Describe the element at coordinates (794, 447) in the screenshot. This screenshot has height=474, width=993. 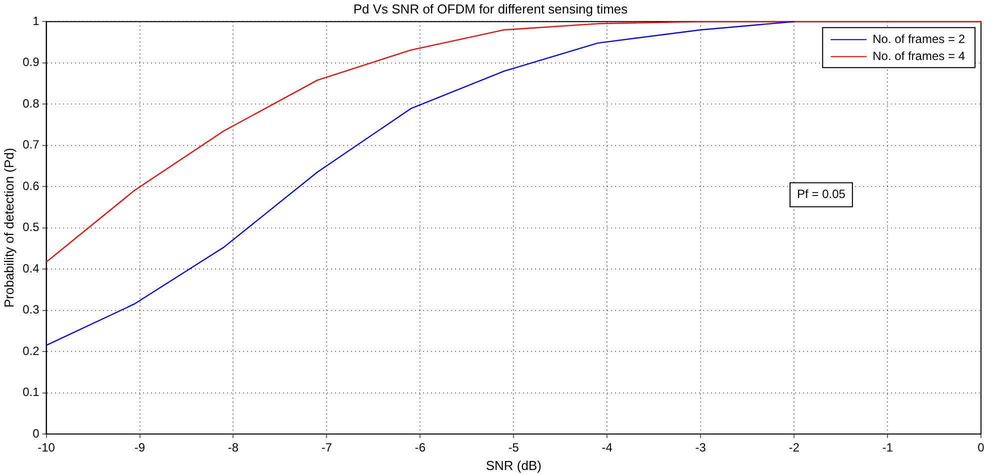
I see `x-tick-label: -2` at that location.